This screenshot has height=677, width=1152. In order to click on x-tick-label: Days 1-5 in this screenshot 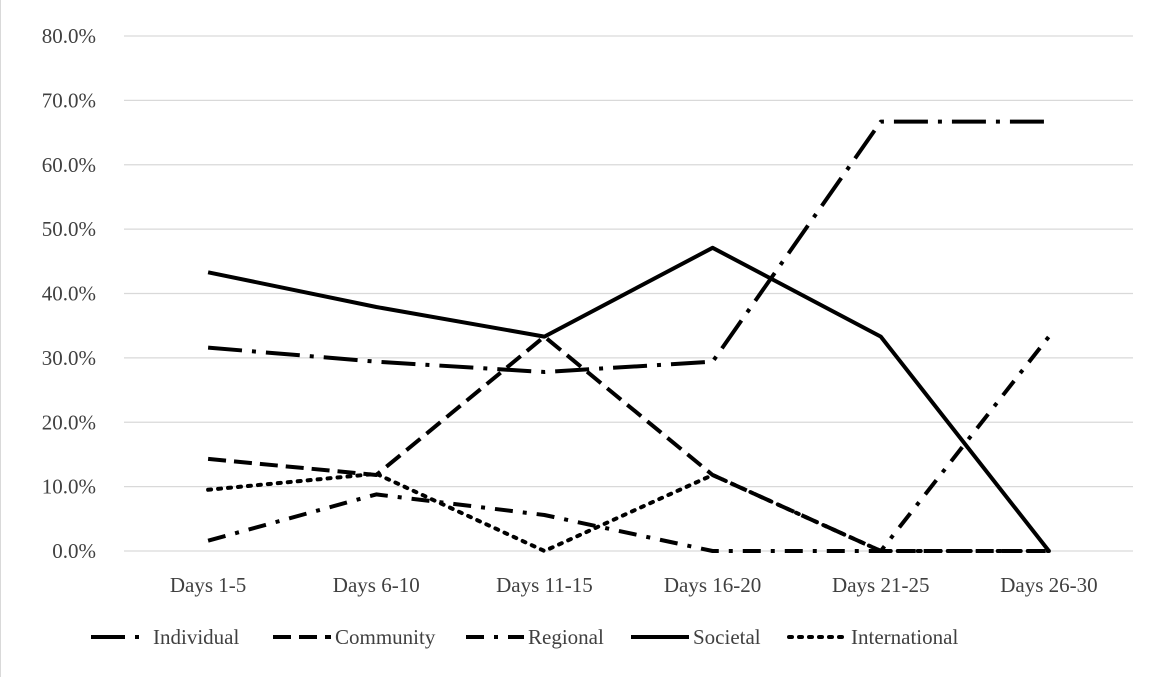, I will do `click(208, 585)`.